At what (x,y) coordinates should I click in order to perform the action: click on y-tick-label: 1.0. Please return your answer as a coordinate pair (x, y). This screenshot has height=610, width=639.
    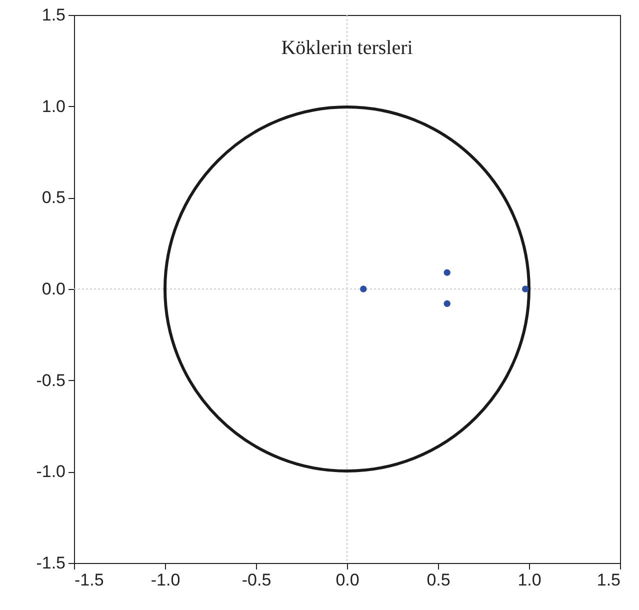
    Looking at the image, I should click on (54, 106).